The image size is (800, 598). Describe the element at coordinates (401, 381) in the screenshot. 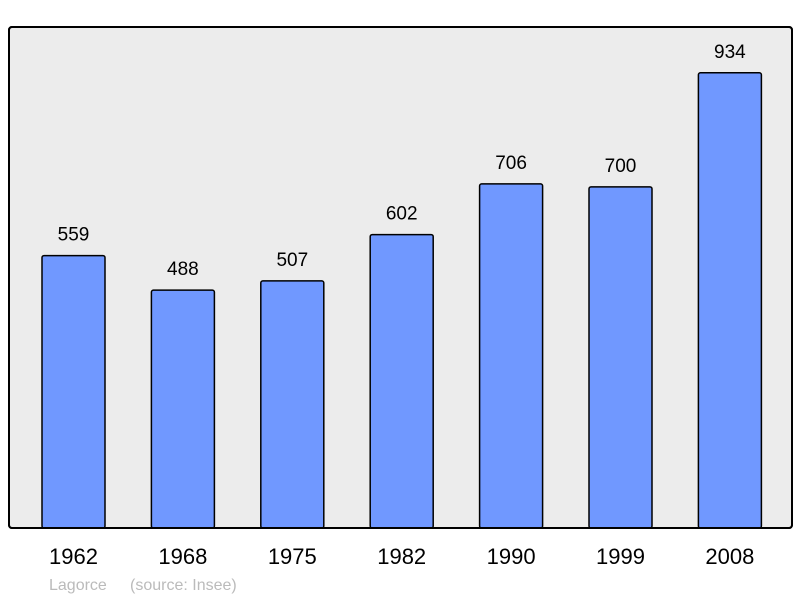

I see `bar-1982` at that location.